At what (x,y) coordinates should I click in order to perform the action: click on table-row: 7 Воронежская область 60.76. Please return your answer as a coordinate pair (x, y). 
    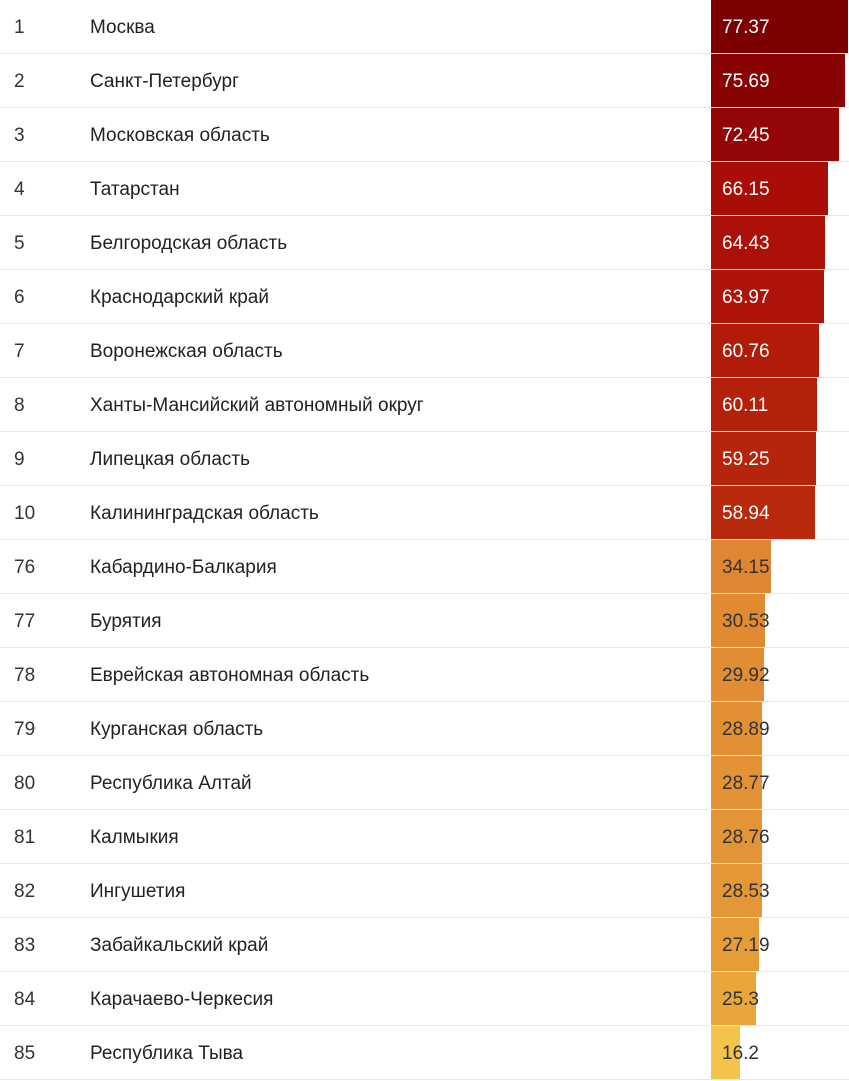
    Looking at the image, I should click on (424, 351).